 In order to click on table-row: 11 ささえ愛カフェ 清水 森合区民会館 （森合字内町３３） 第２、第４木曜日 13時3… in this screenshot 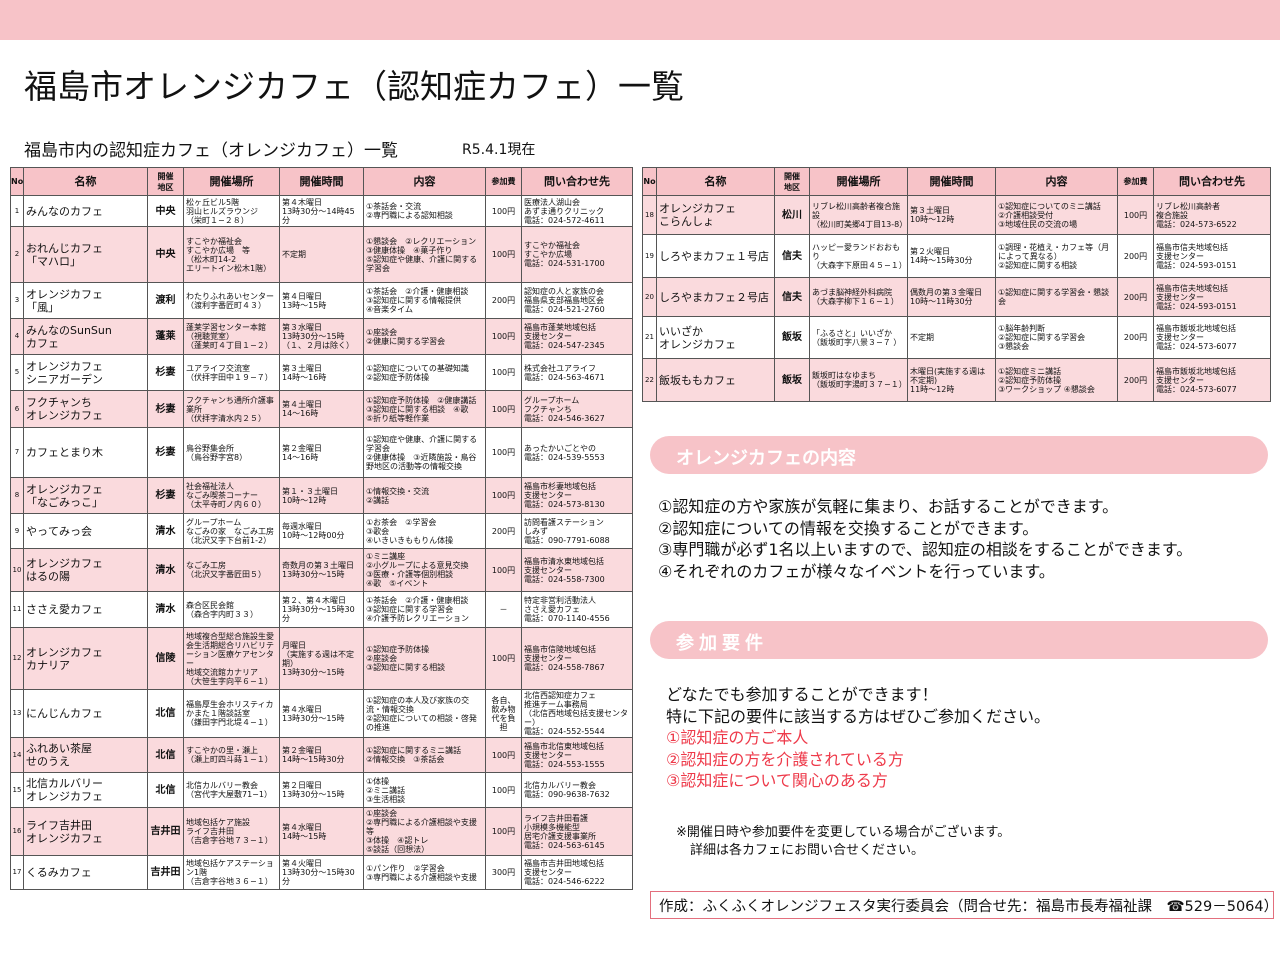, I will do `click(321, 609)`.